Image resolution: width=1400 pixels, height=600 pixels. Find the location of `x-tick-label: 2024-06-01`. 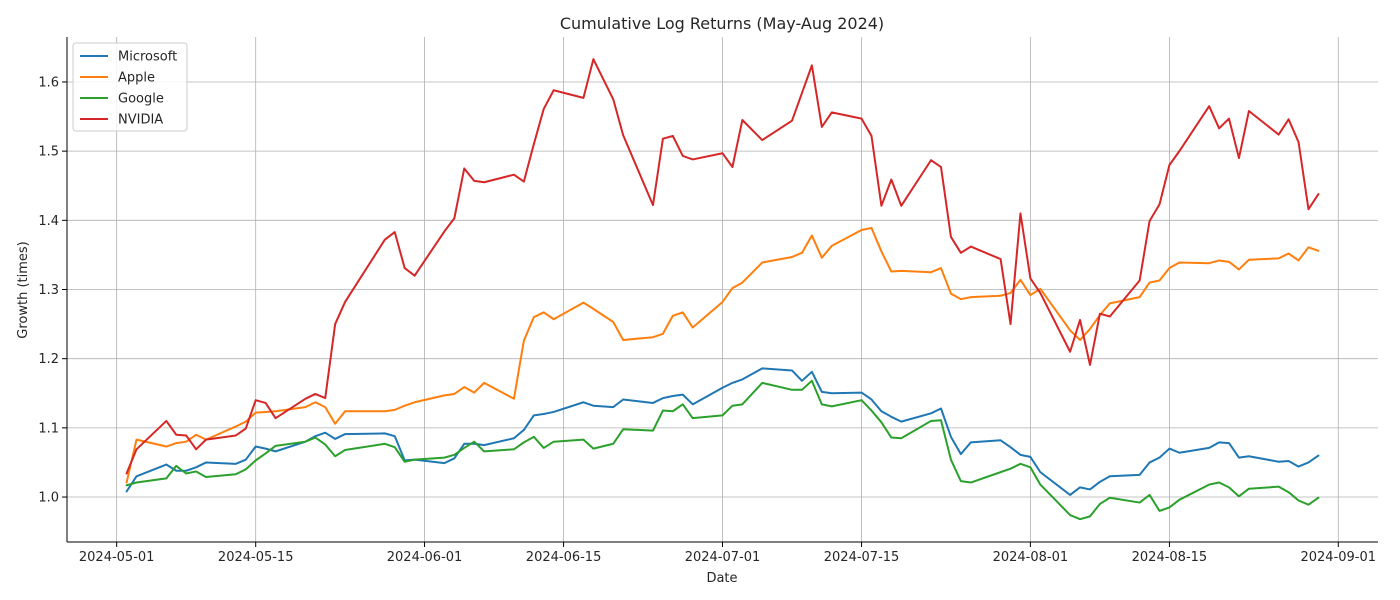

x-tick-label: 2024-06-01 is located at coordinates (425, 557).